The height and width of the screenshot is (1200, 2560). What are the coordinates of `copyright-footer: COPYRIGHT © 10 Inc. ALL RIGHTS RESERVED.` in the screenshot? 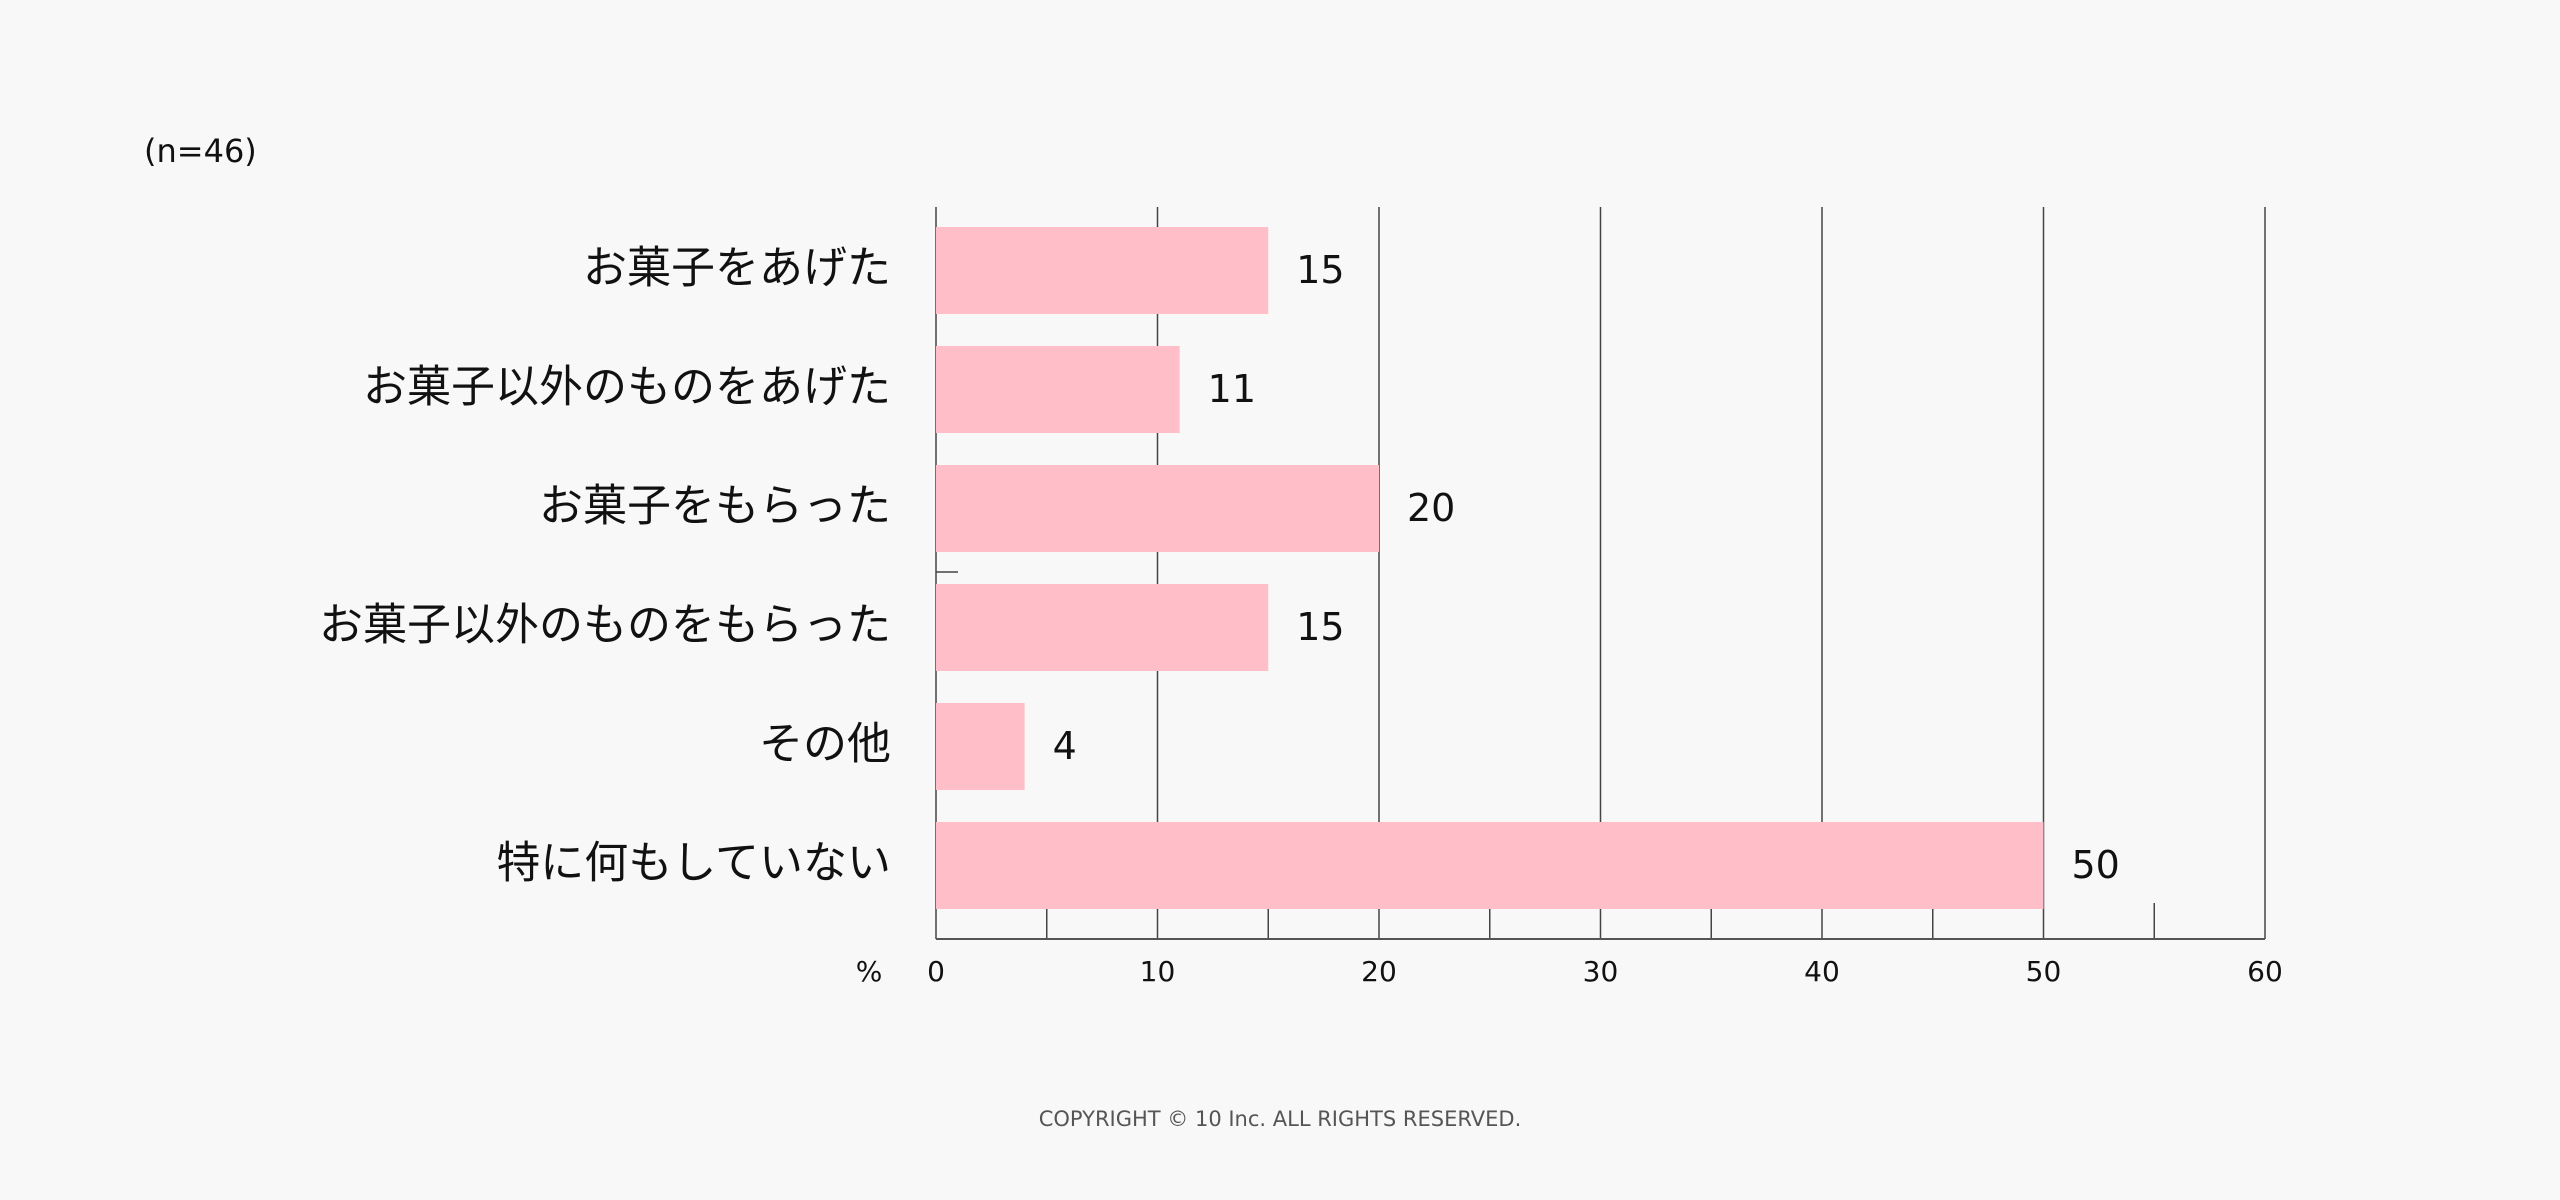 It's located at (1280, 1119).